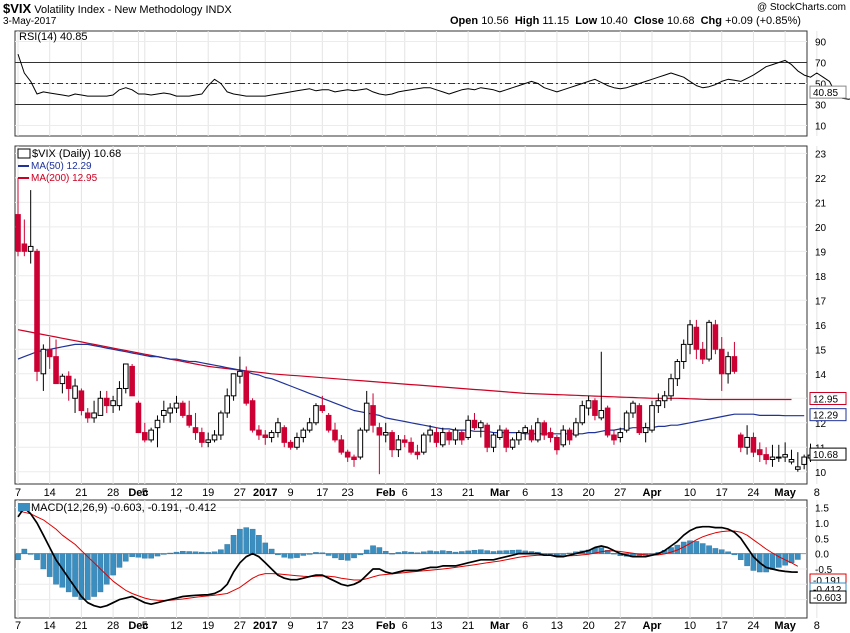 This screenshot has width=850, height=633. Describe the element at coordinates (322, 493) in the screenshot. I see `x-tick-label: 17` at that location.